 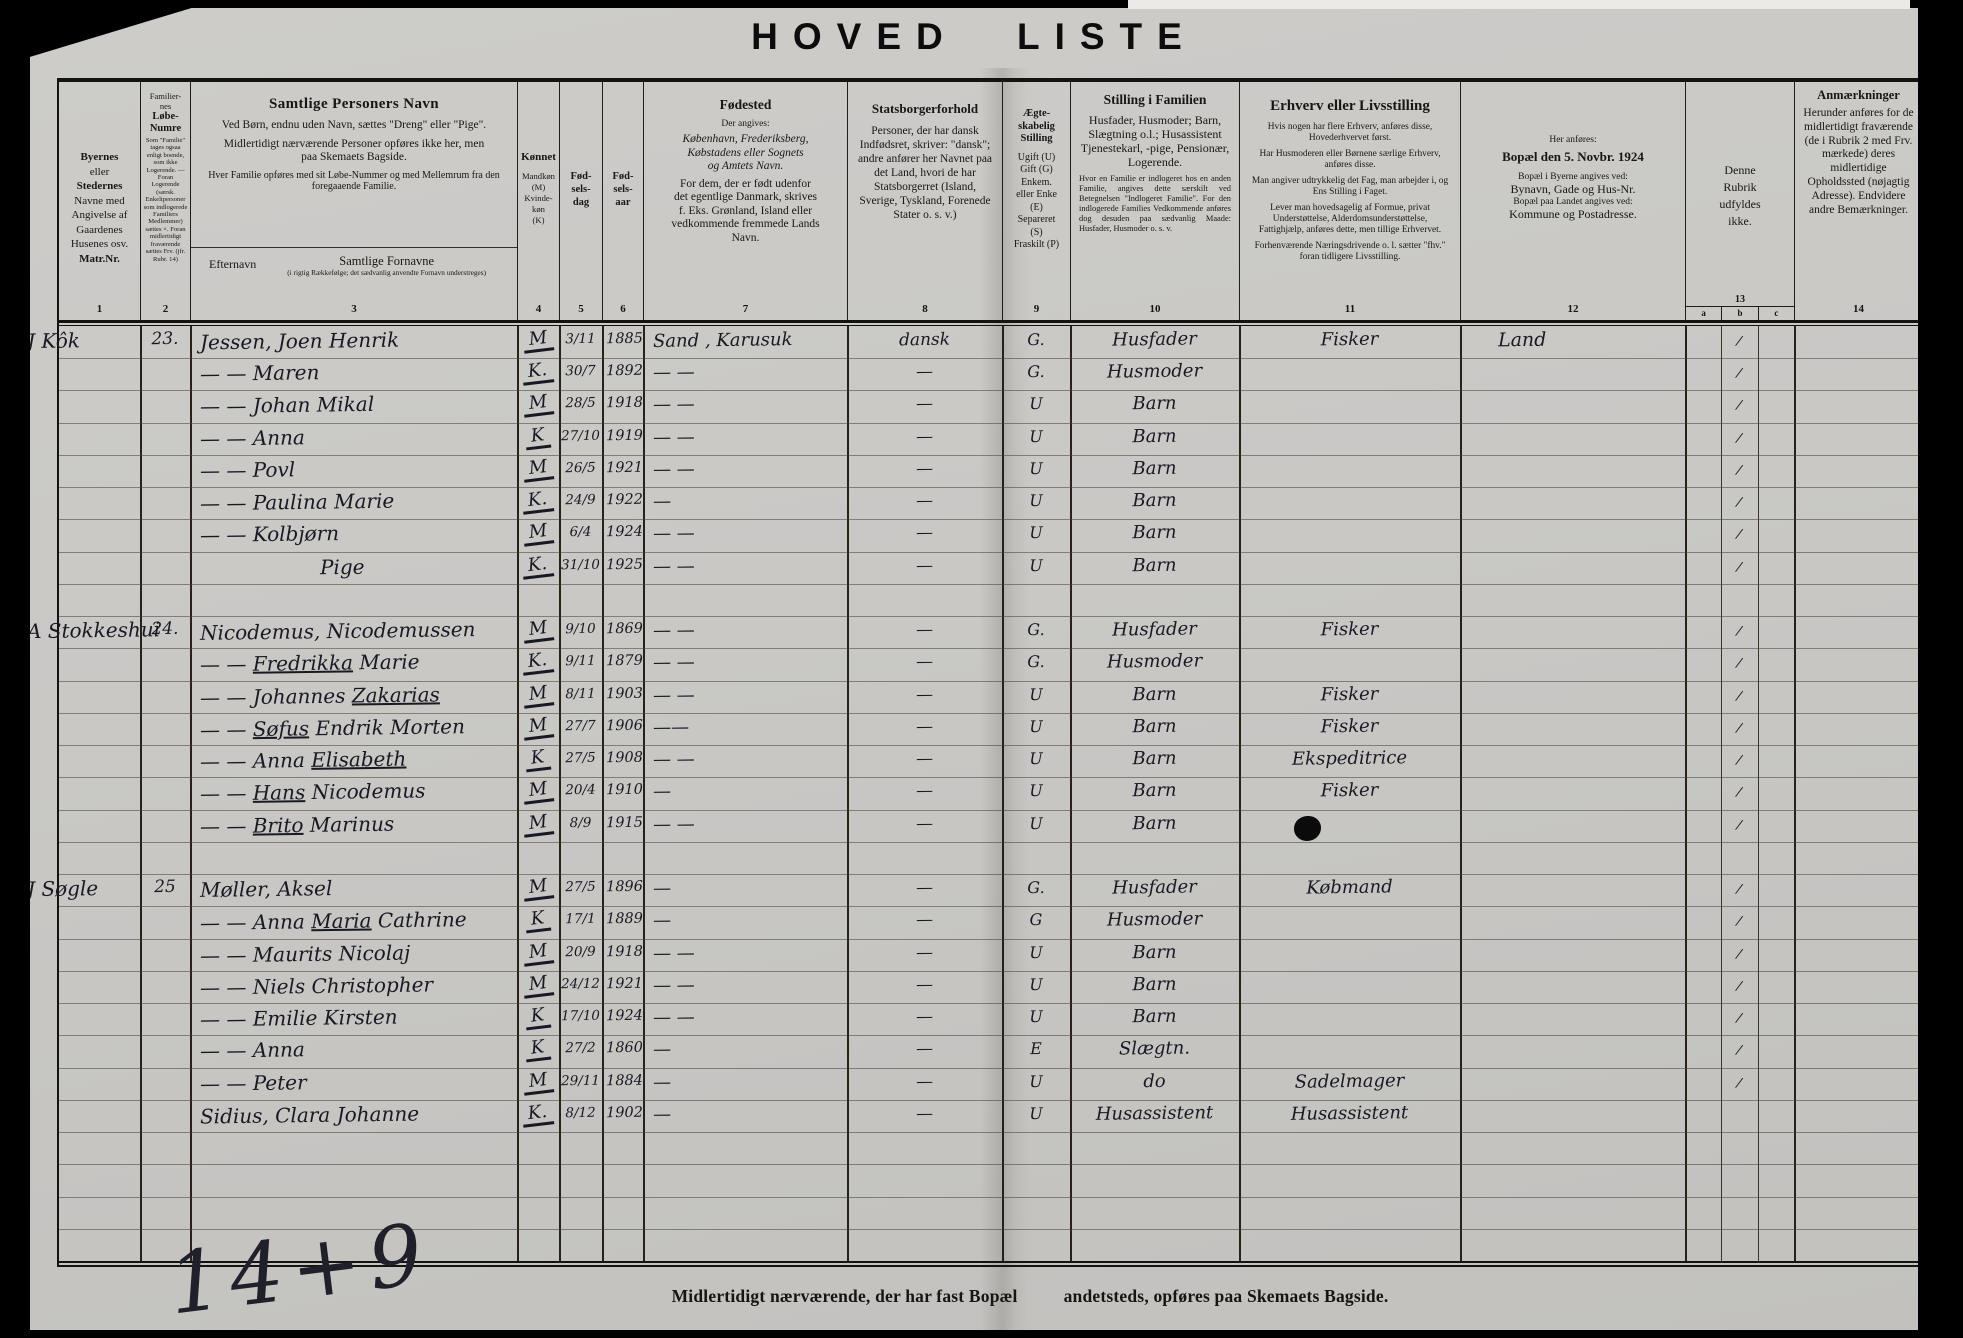 What do you see at coordinates (624, 371) in the screenshot?
I see `entry-birth-year: 1892` at bounding box center [624, 371].